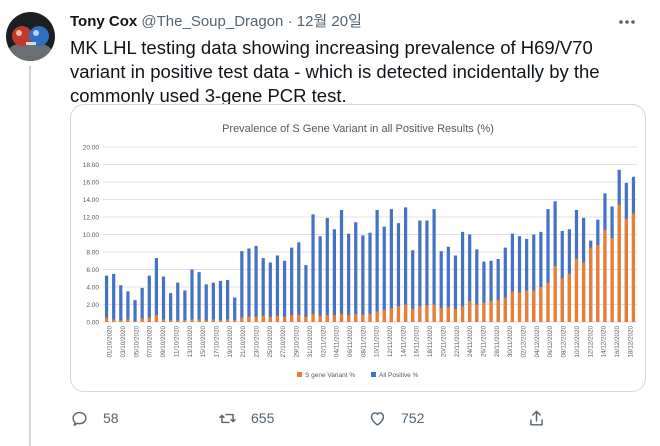  I want to click on more-button, so click(627, 22).